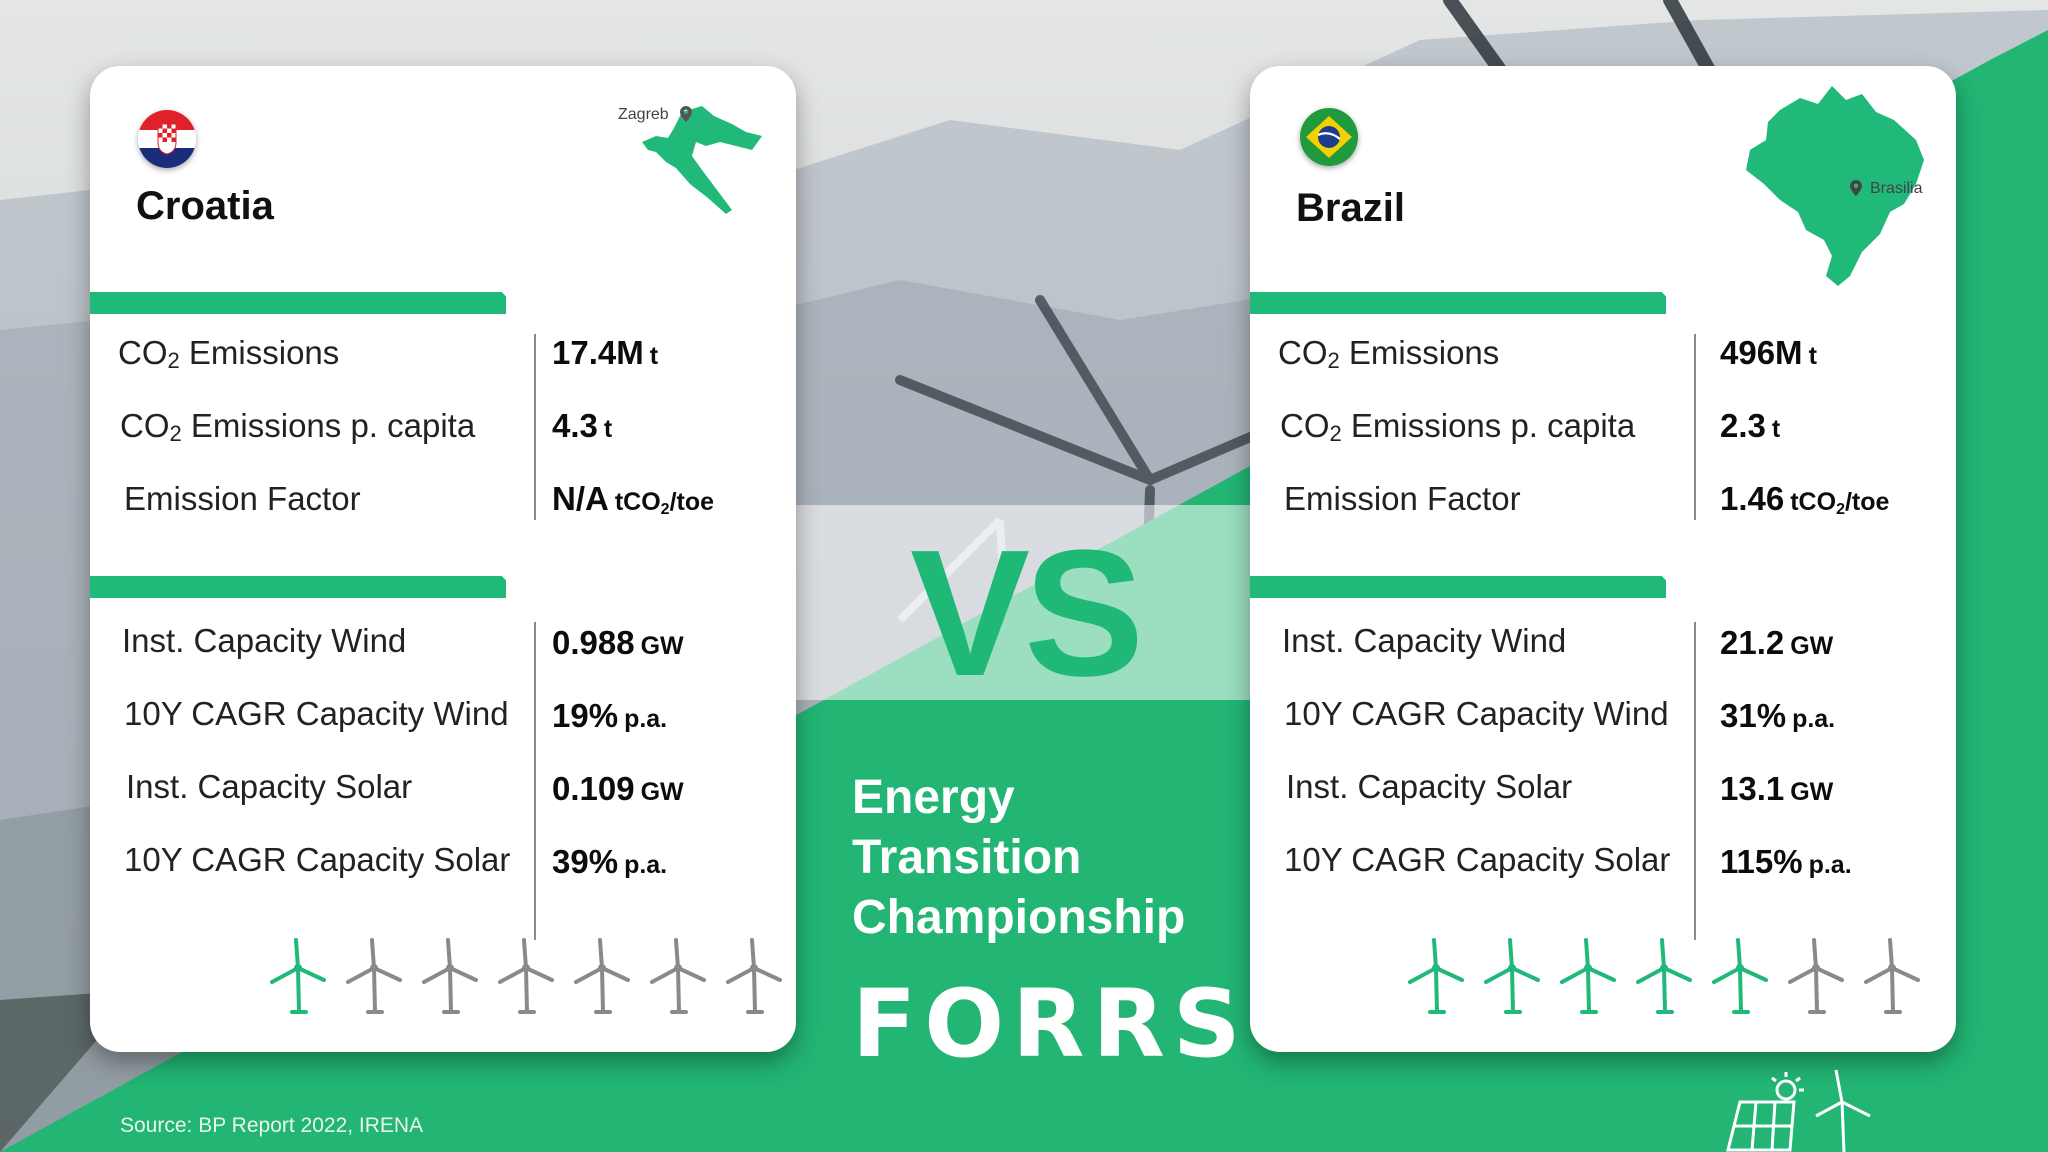  Describe the element at coordinates (697, 167) in the screenshot. I see `croatia-map-icon` at that location.